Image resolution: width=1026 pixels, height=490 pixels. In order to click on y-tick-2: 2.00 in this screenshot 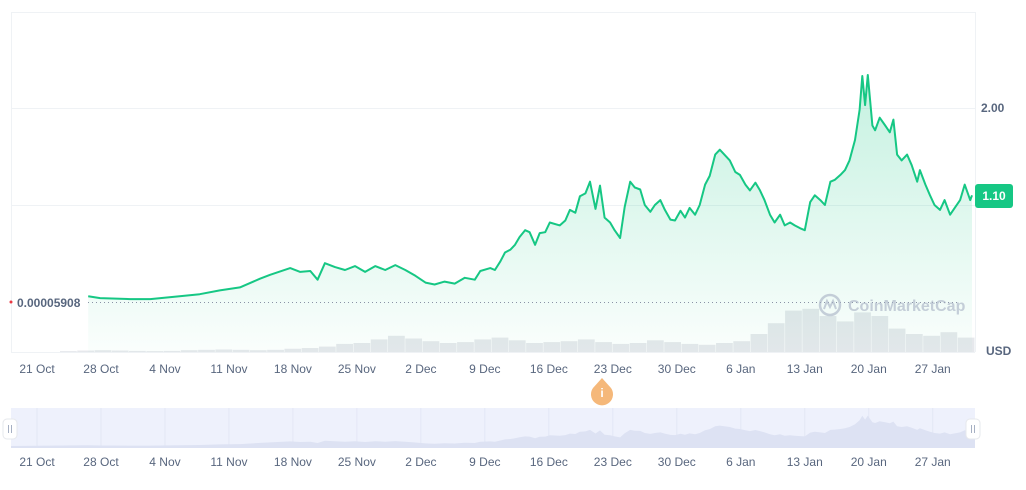, I will do `click(993, 108)`.